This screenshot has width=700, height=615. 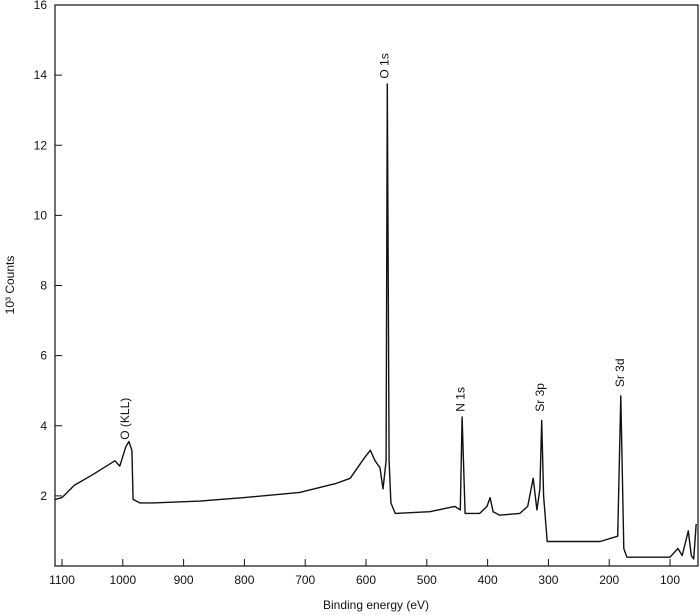 What do you see at coordinates (43, 356) in the screenshot?
I see `y-tick-label: 6` at bounding box center [43, 356].